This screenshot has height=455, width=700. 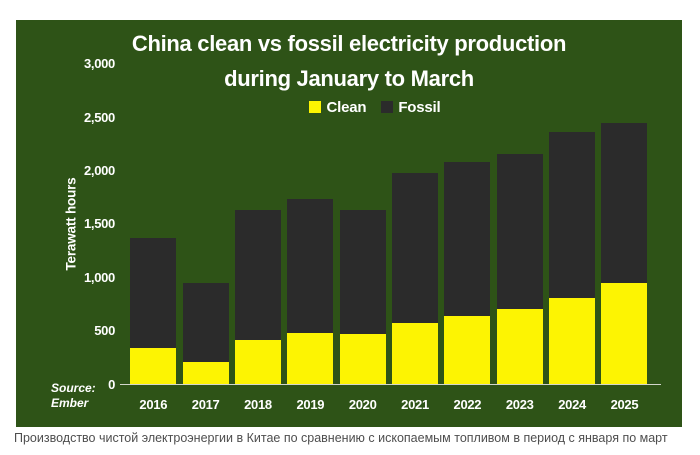 What do you see at coordinates (73, 388) in the screenshot?
I see `source-credit-line1: Source:` at bounding box center [73, 388].